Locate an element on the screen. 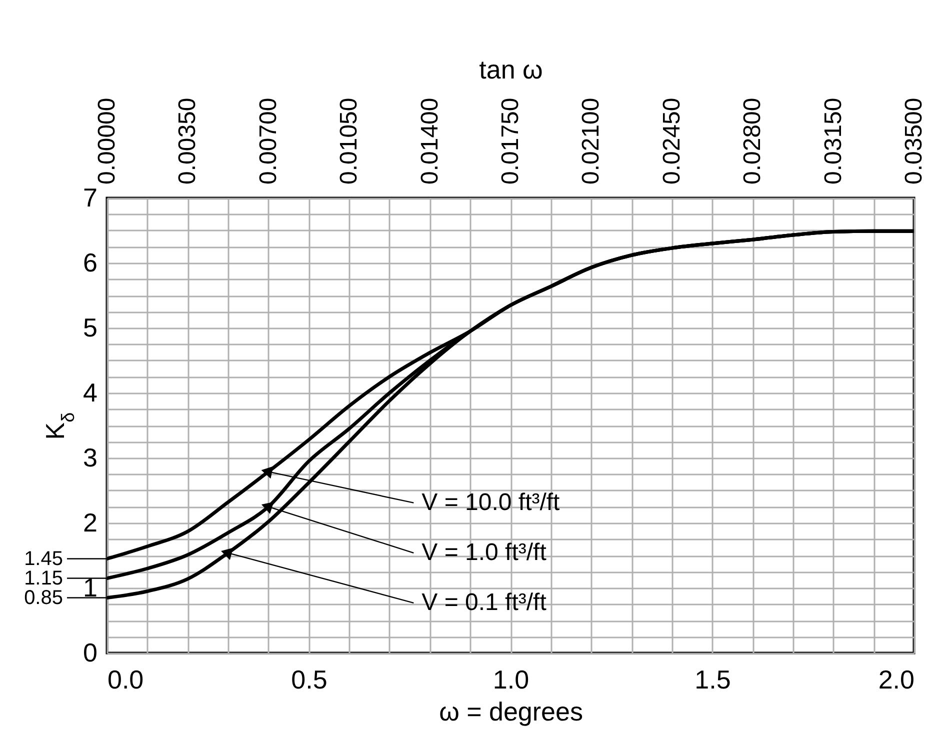 The image size is (942, 748). x-tick-label: 0.5 is located at coordinates (309, 679).